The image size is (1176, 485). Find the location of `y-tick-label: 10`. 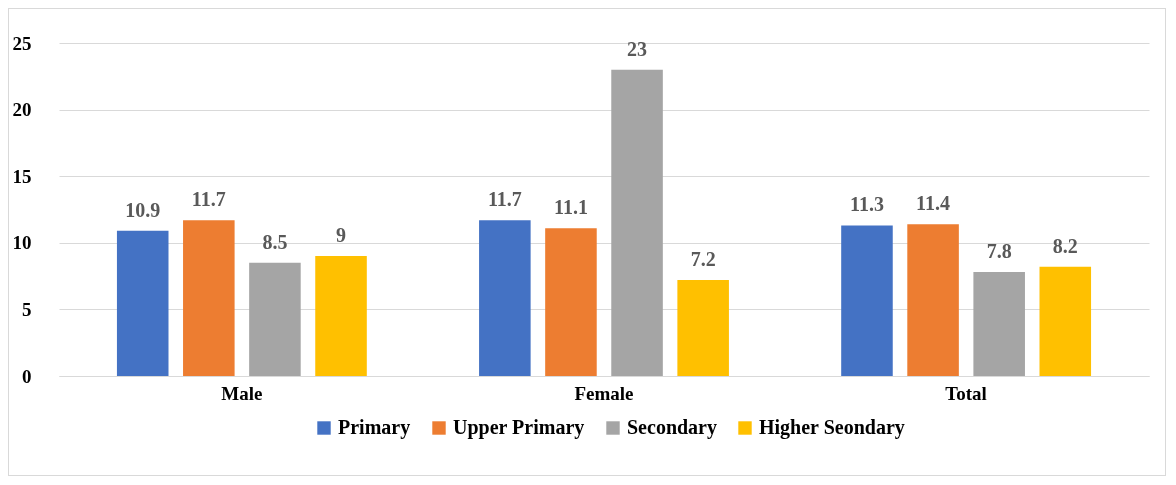

y-tick-label: 10 is located at coordinates (22, 243).